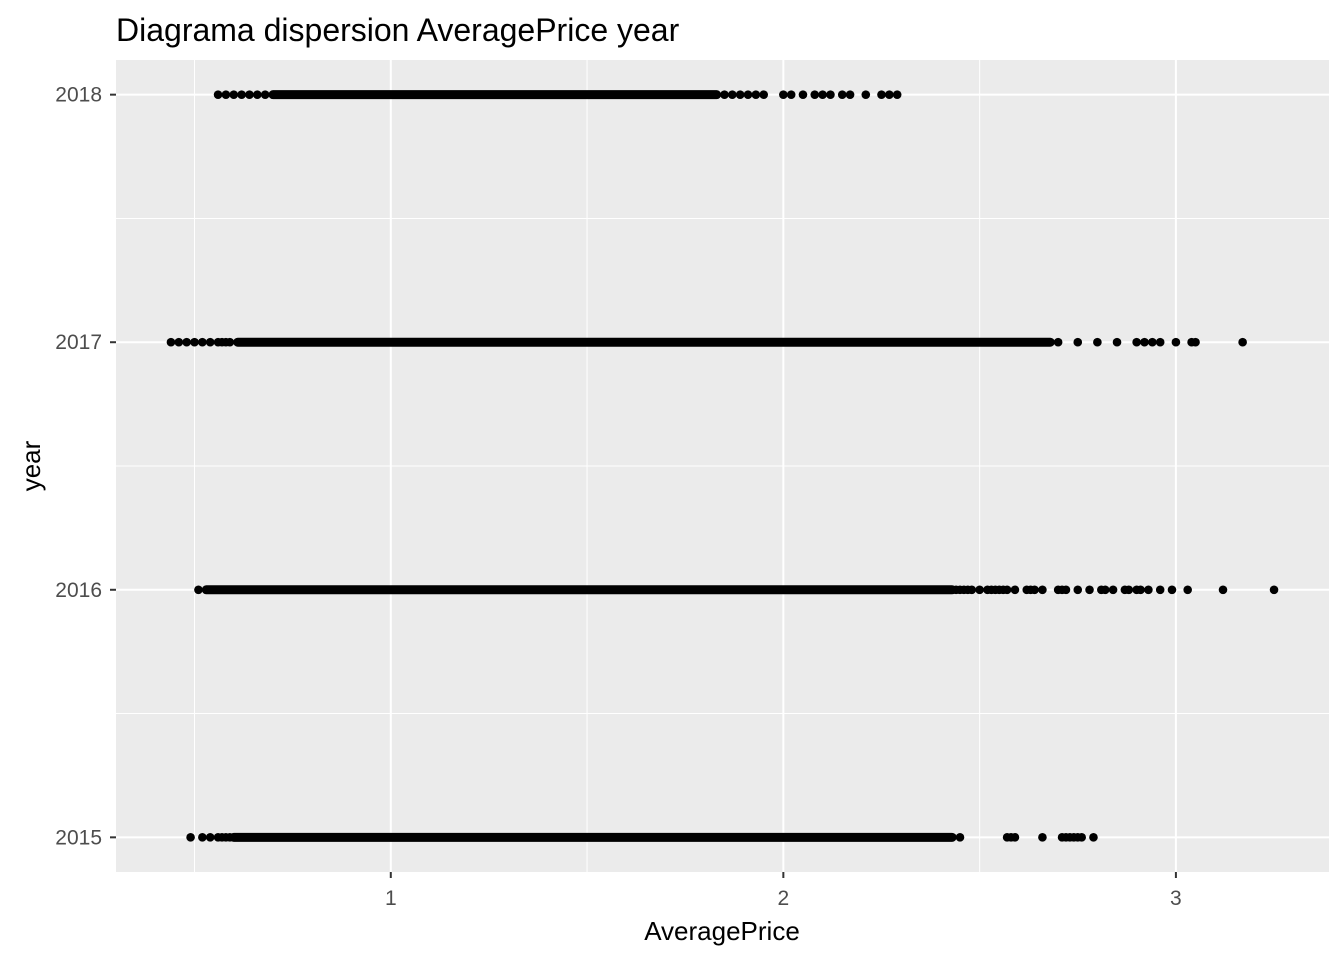 The height and width of the screenshot is (960, 1344). What do you see at coordinates (784, 898) in the screenshot?
I see `x-tick-label: 2` at bounding box center [784, 898].